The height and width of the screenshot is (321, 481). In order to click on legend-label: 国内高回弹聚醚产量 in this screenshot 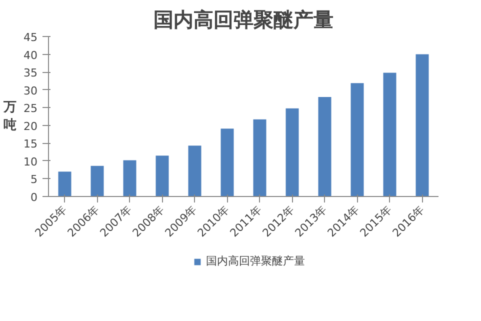, I will do `click(255, 261)`.